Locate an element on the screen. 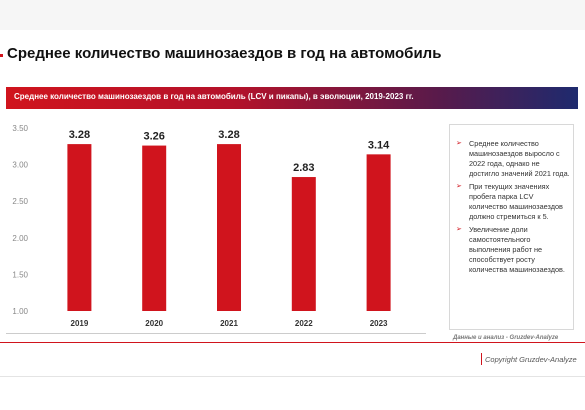  bar-2021 is located at coordinates (229, 227).